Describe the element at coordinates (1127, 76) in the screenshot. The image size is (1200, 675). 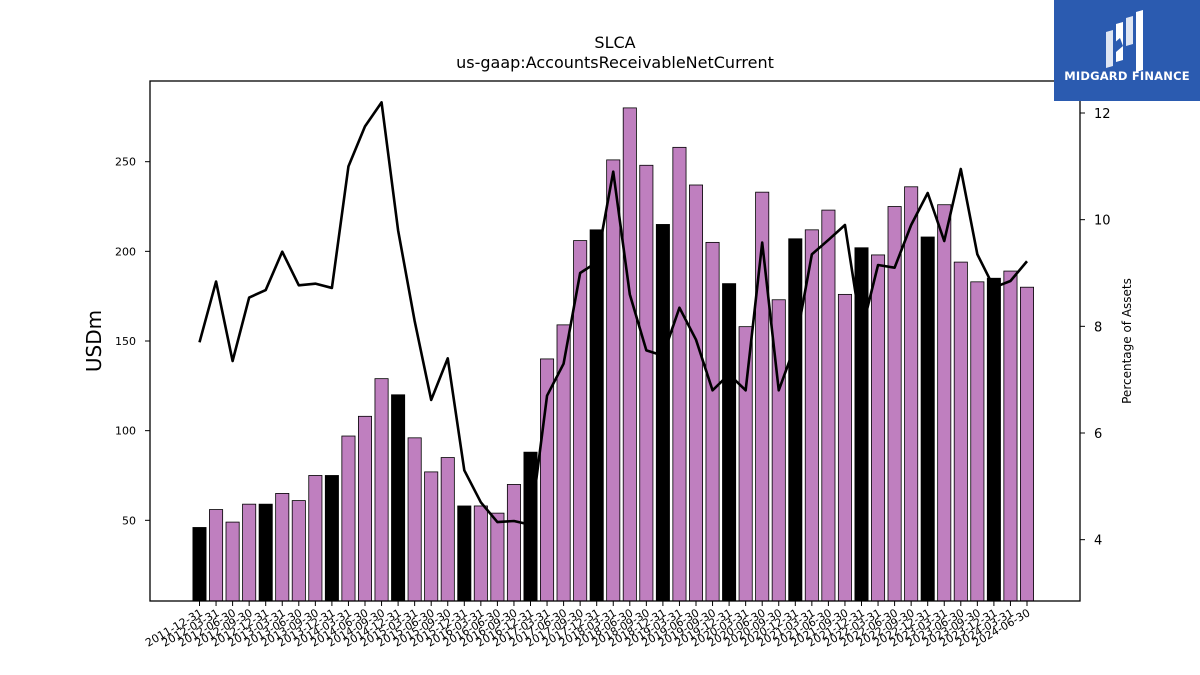
I see `logo-text: MIDGARD FINANCE` at that location.